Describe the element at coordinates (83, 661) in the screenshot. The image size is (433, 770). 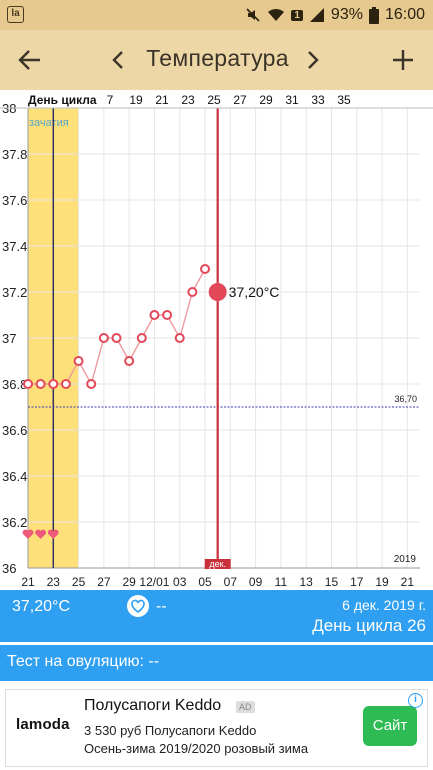
I see `ovulation-test-label: Тест на овуляцию: --` at that location.